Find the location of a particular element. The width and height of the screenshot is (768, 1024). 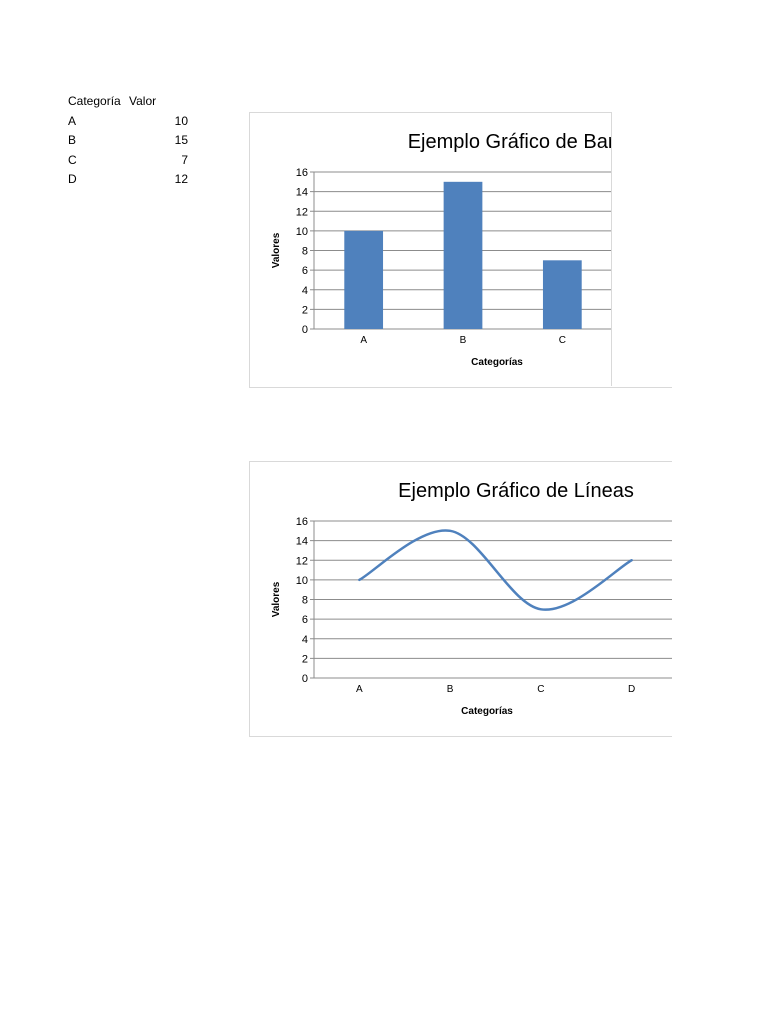

overlapping-chart-edge is located at coordinates (641, 249).